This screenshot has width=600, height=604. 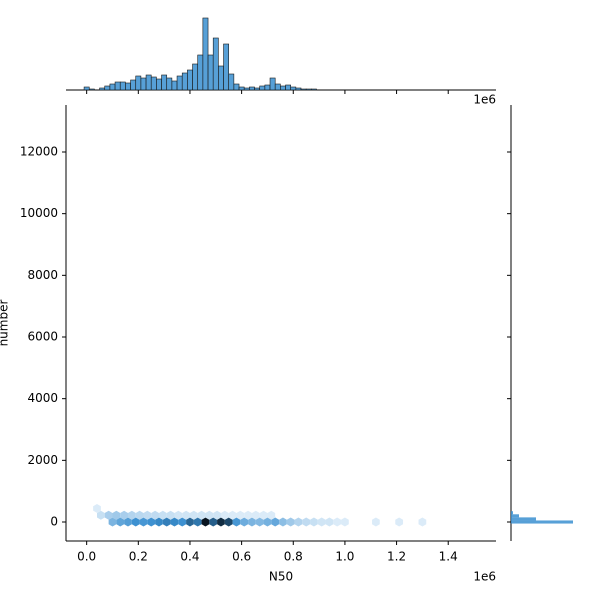 What do you see at coordinates (484, 577) in the screenshot?
I see `x-offset-label: 1e6` at bounding box center [484, 577].